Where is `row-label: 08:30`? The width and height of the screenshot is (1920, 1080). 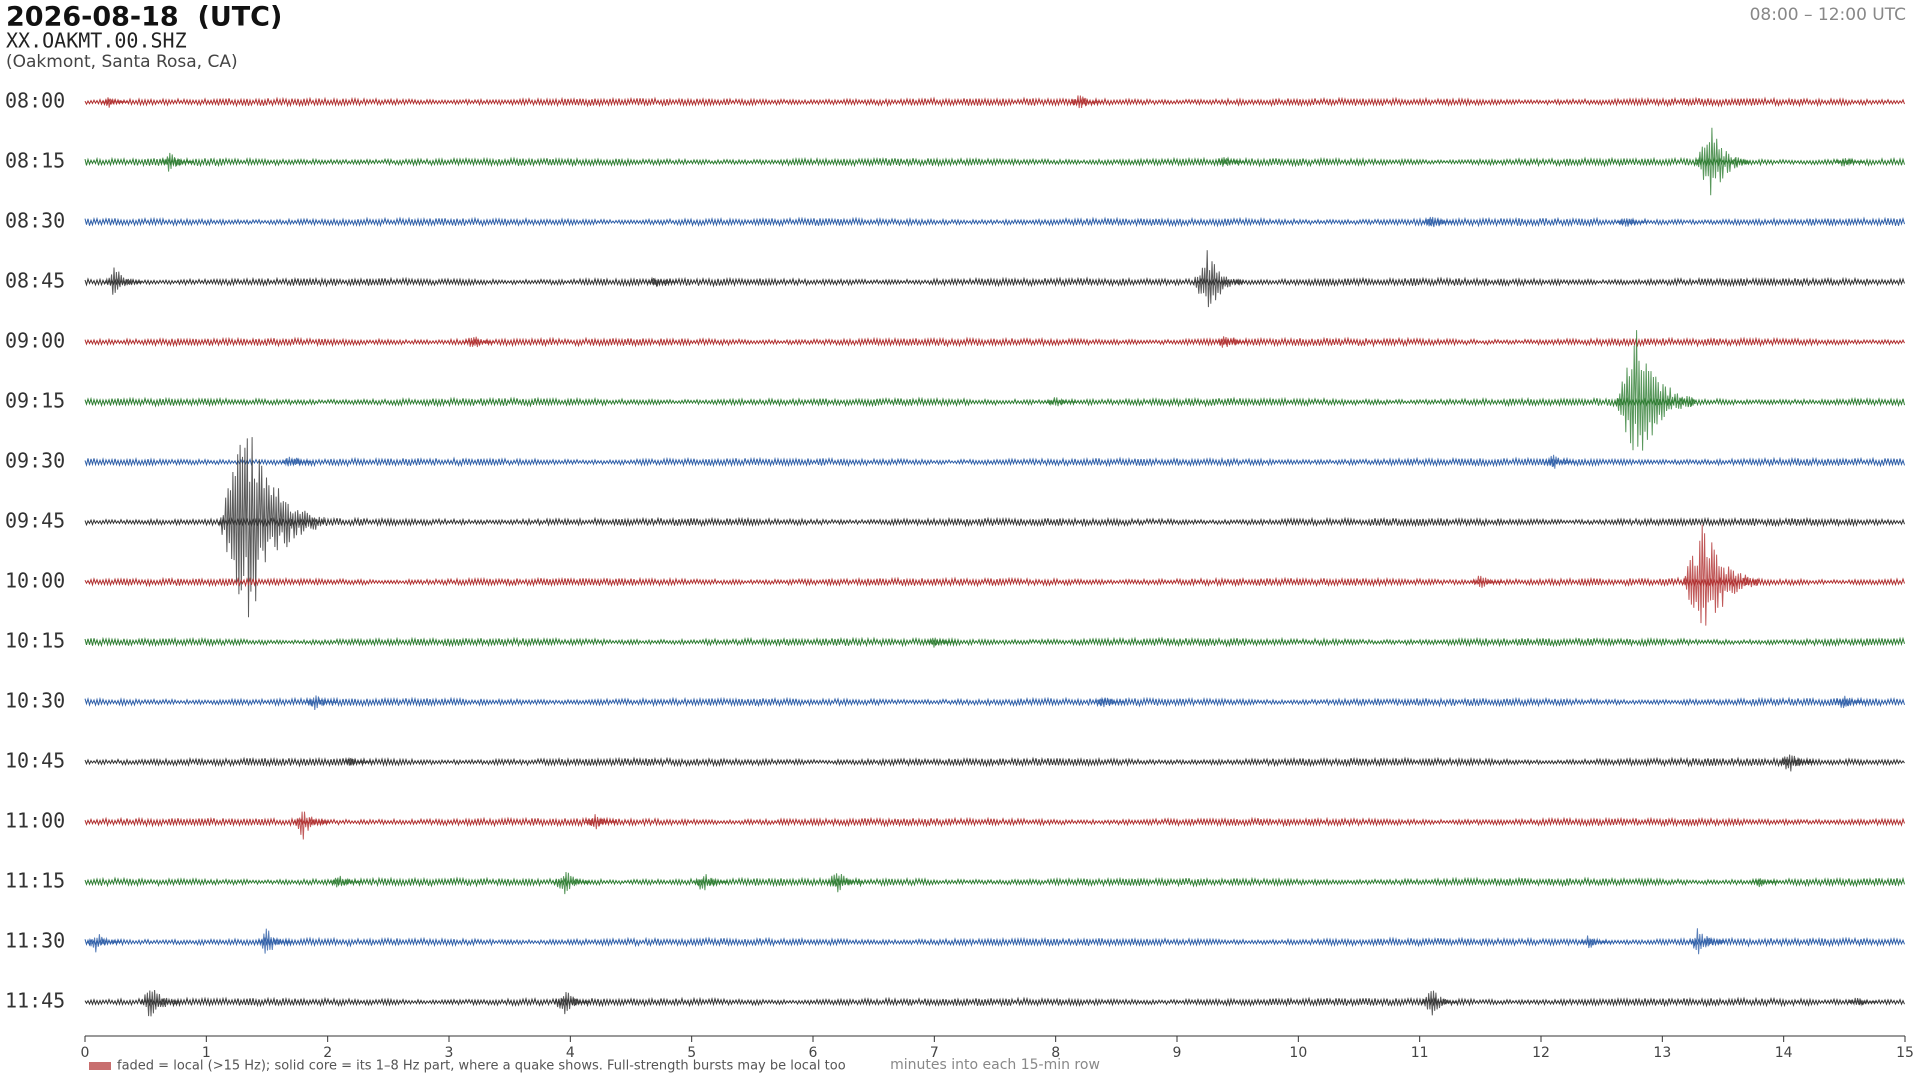 row-label: 08:30 is located at coordinates (35, 221).